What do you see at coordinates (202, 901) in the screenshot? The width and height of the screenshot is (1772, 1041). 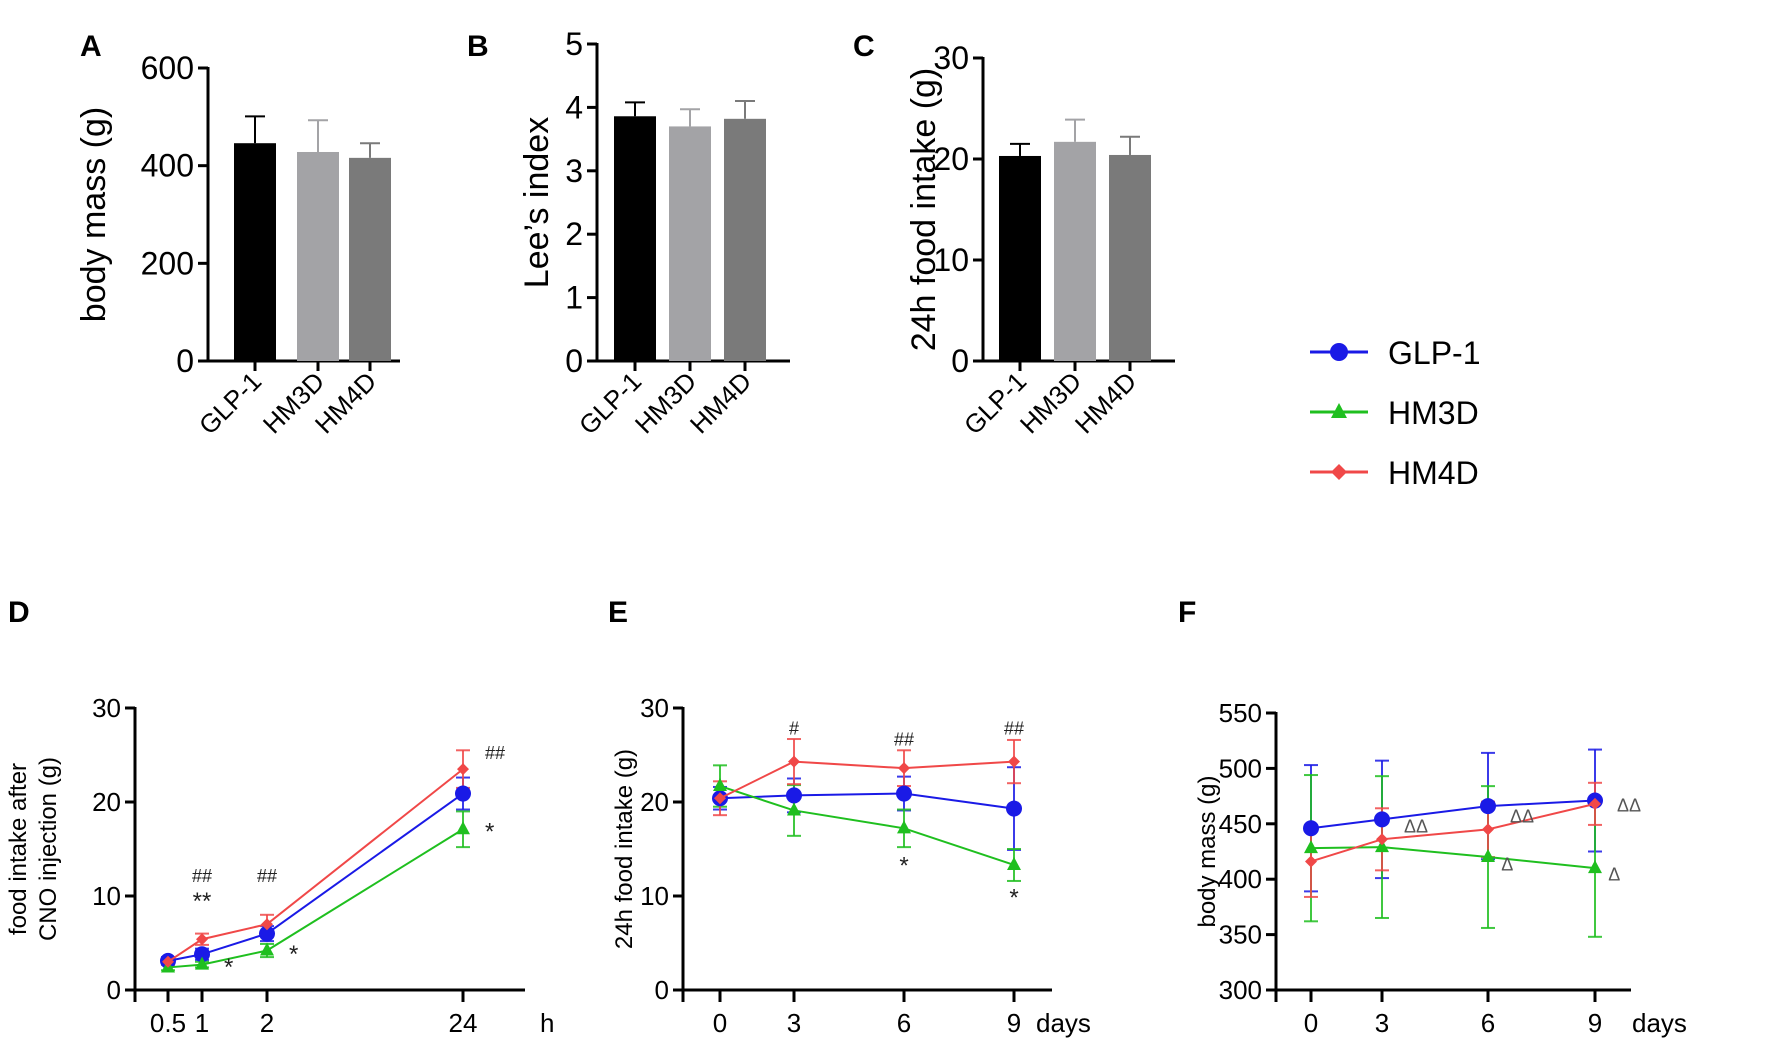 I see `significance-annotation: **` at bounding box center [202, 901].